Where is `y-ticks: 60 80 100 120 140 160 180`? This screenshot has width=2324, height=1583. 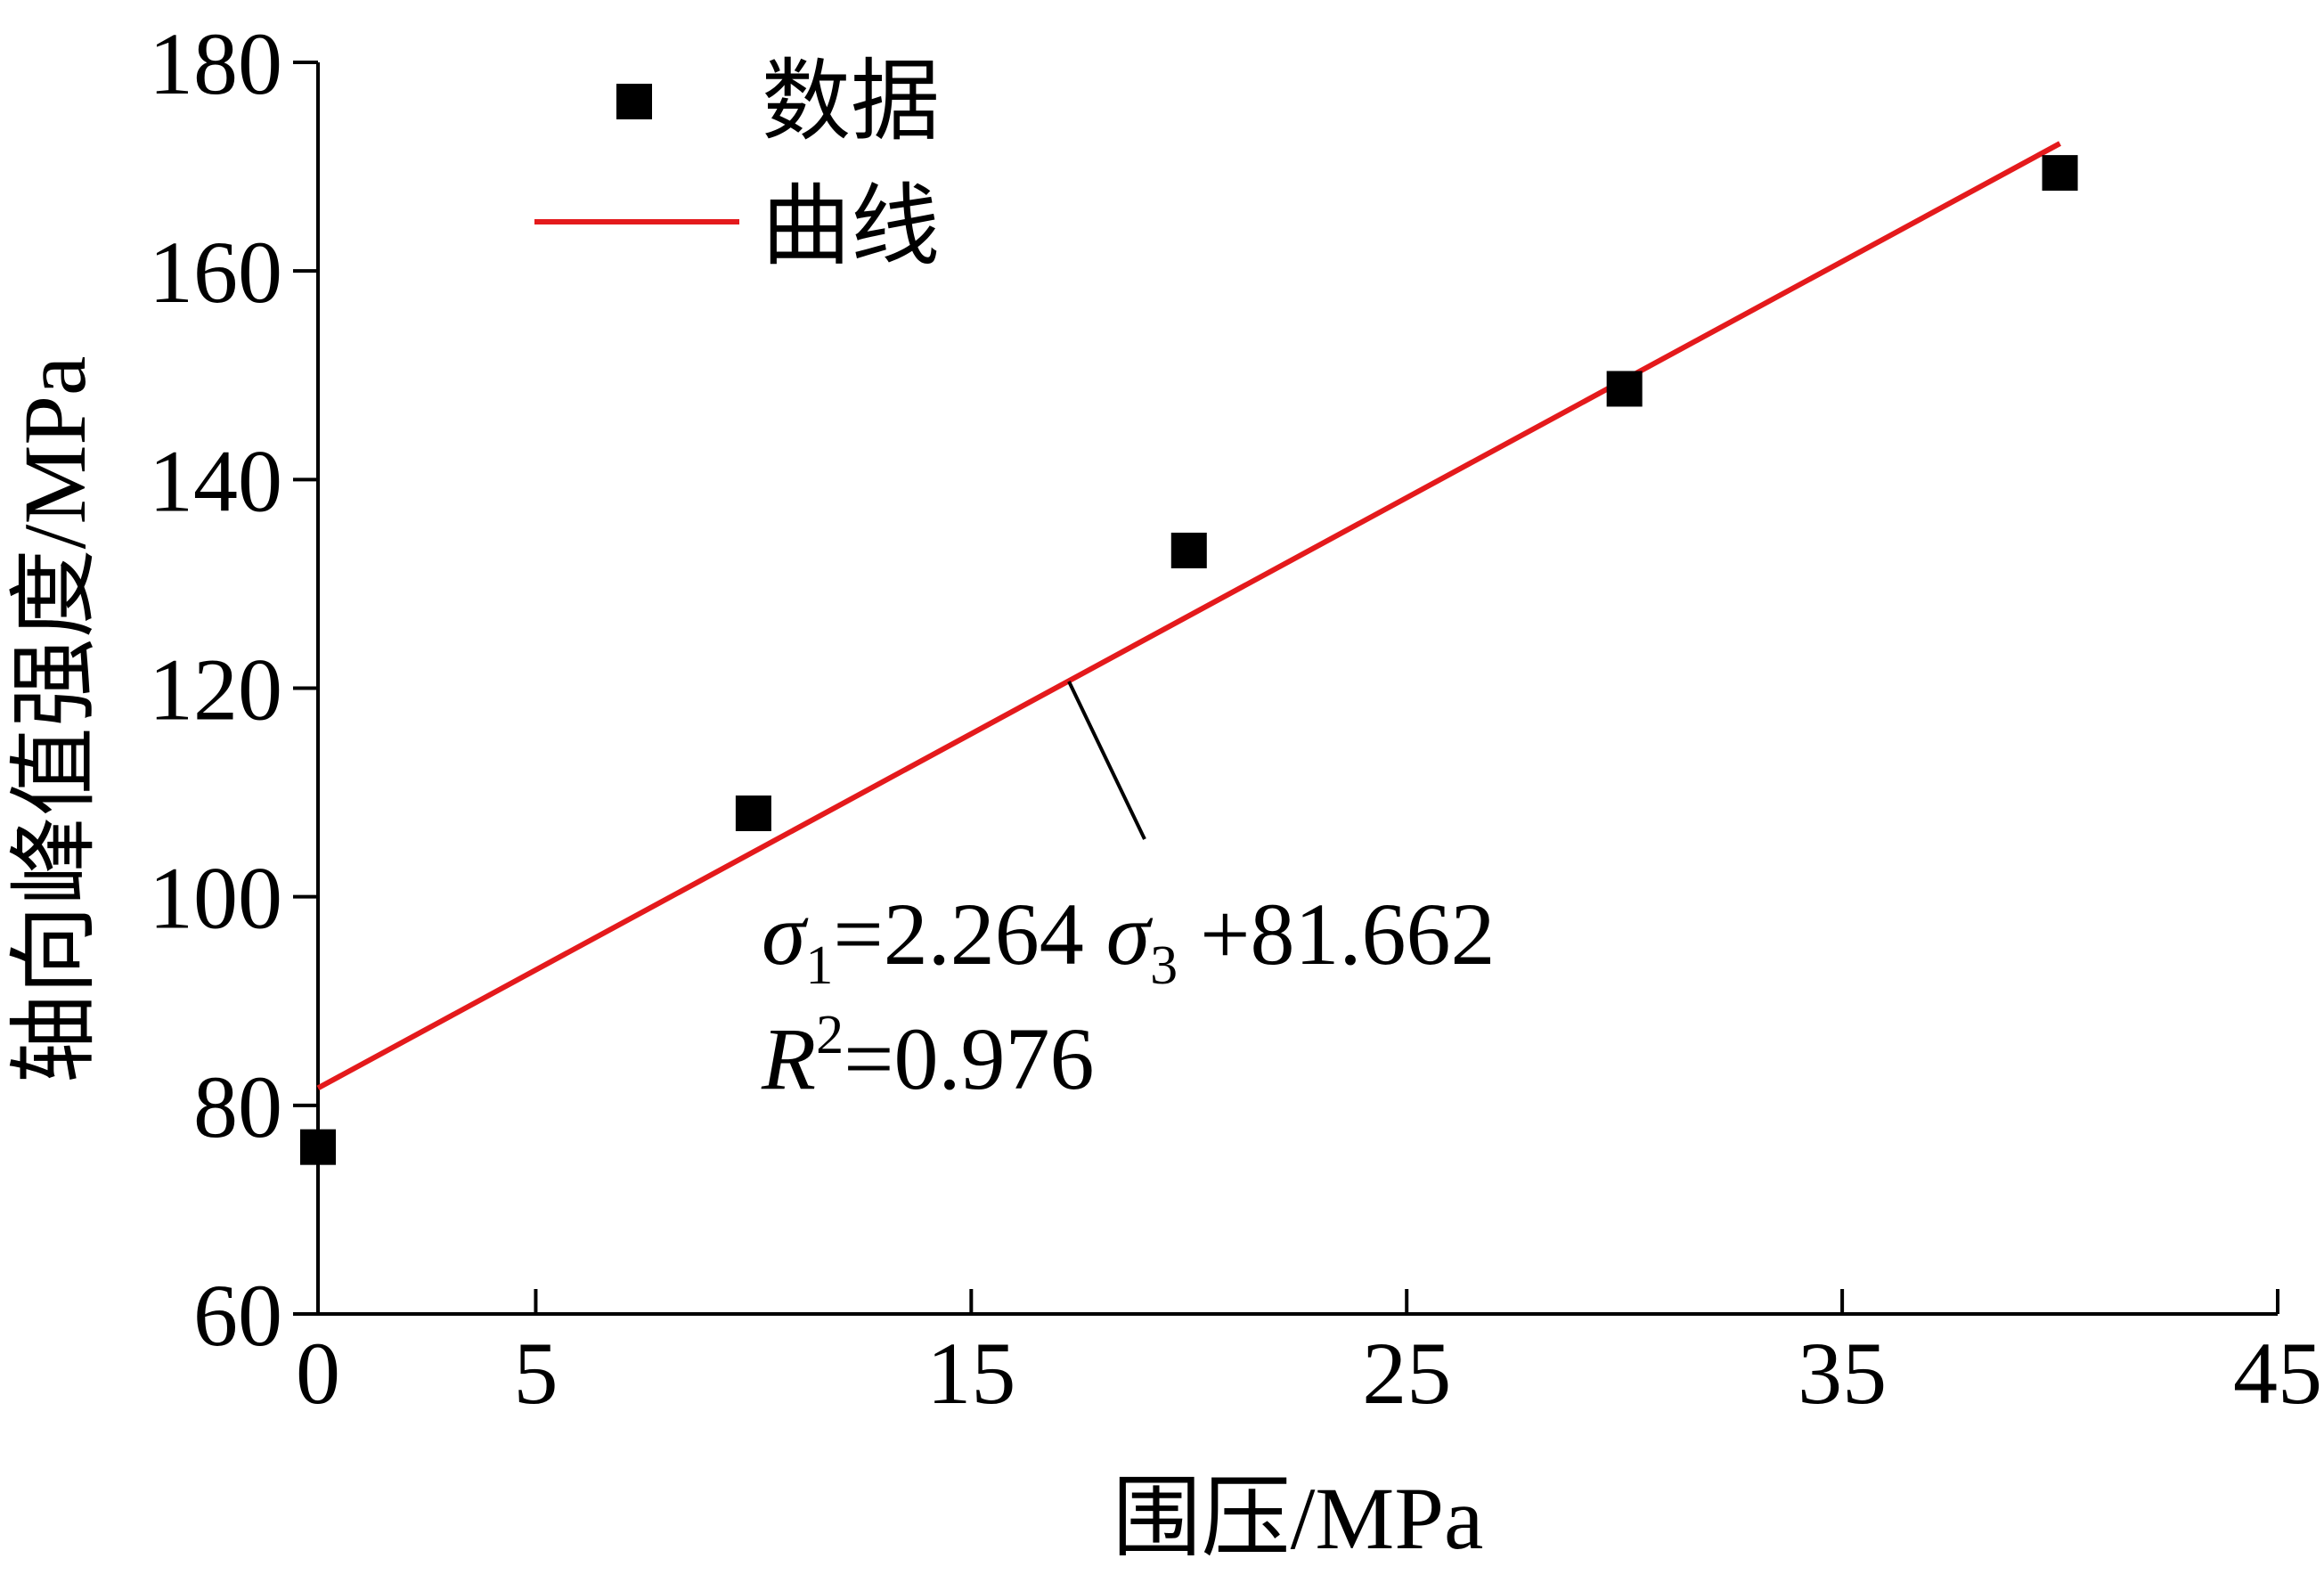
y-ticks: 60 80 100 120 140 160 180 is located at coordinates (233, 689).